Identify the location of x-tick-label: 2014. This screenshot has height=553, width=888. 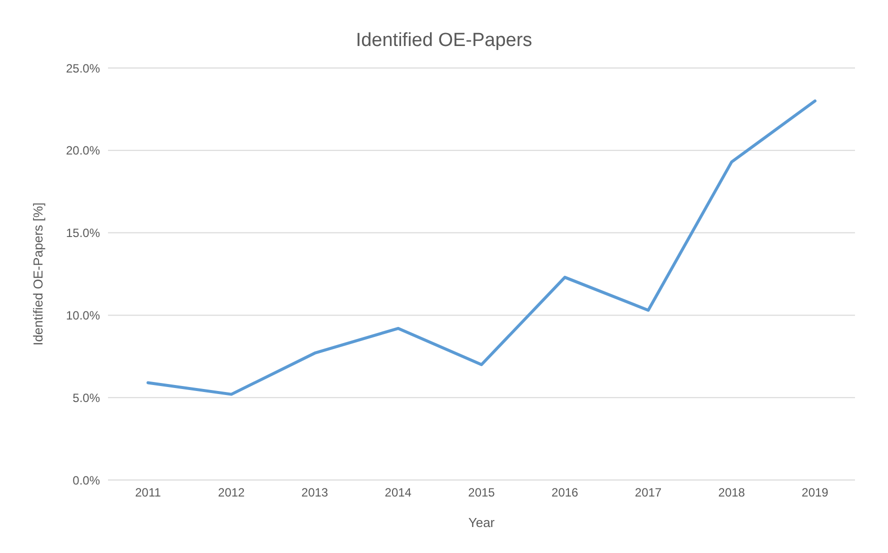
(398, 493).